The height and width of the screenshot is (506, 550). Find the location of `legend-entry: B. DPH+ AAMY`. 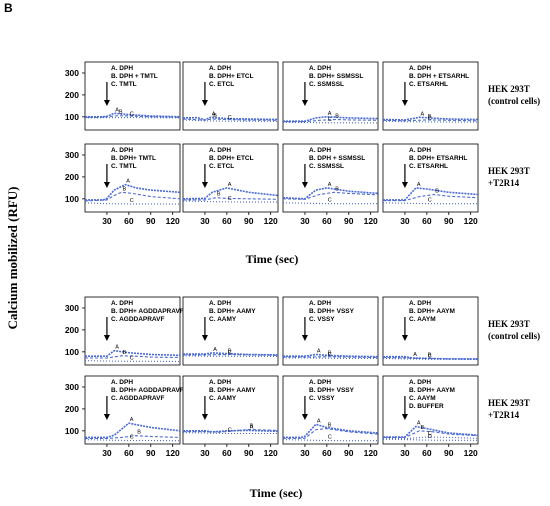

legend-entry: B. DPH+ AAMY is located at coordinates (232, 311).